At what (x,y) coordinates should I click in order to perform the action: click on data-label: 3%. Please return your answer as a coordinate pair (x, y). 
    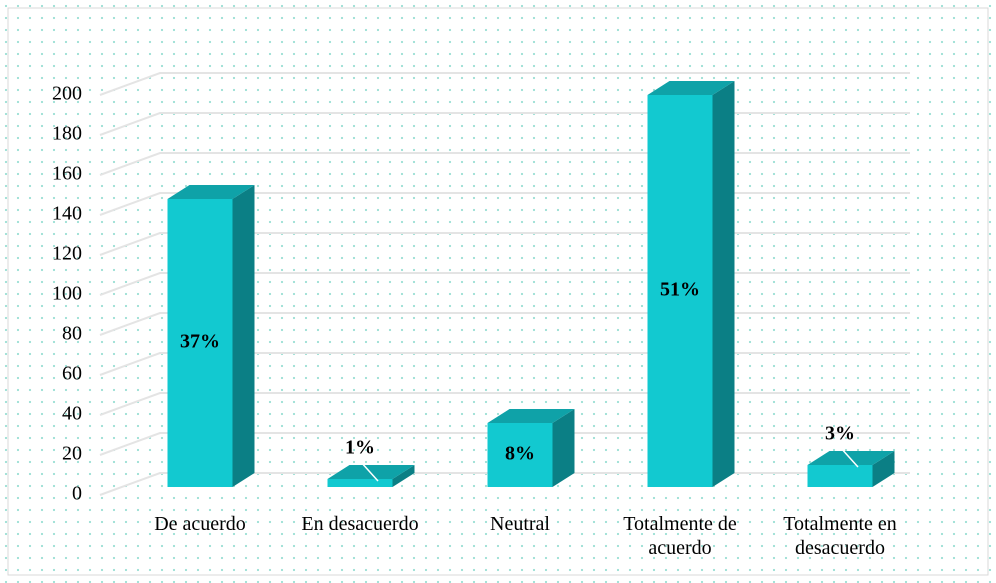
    Looking at the image, I should click on (840, 434).